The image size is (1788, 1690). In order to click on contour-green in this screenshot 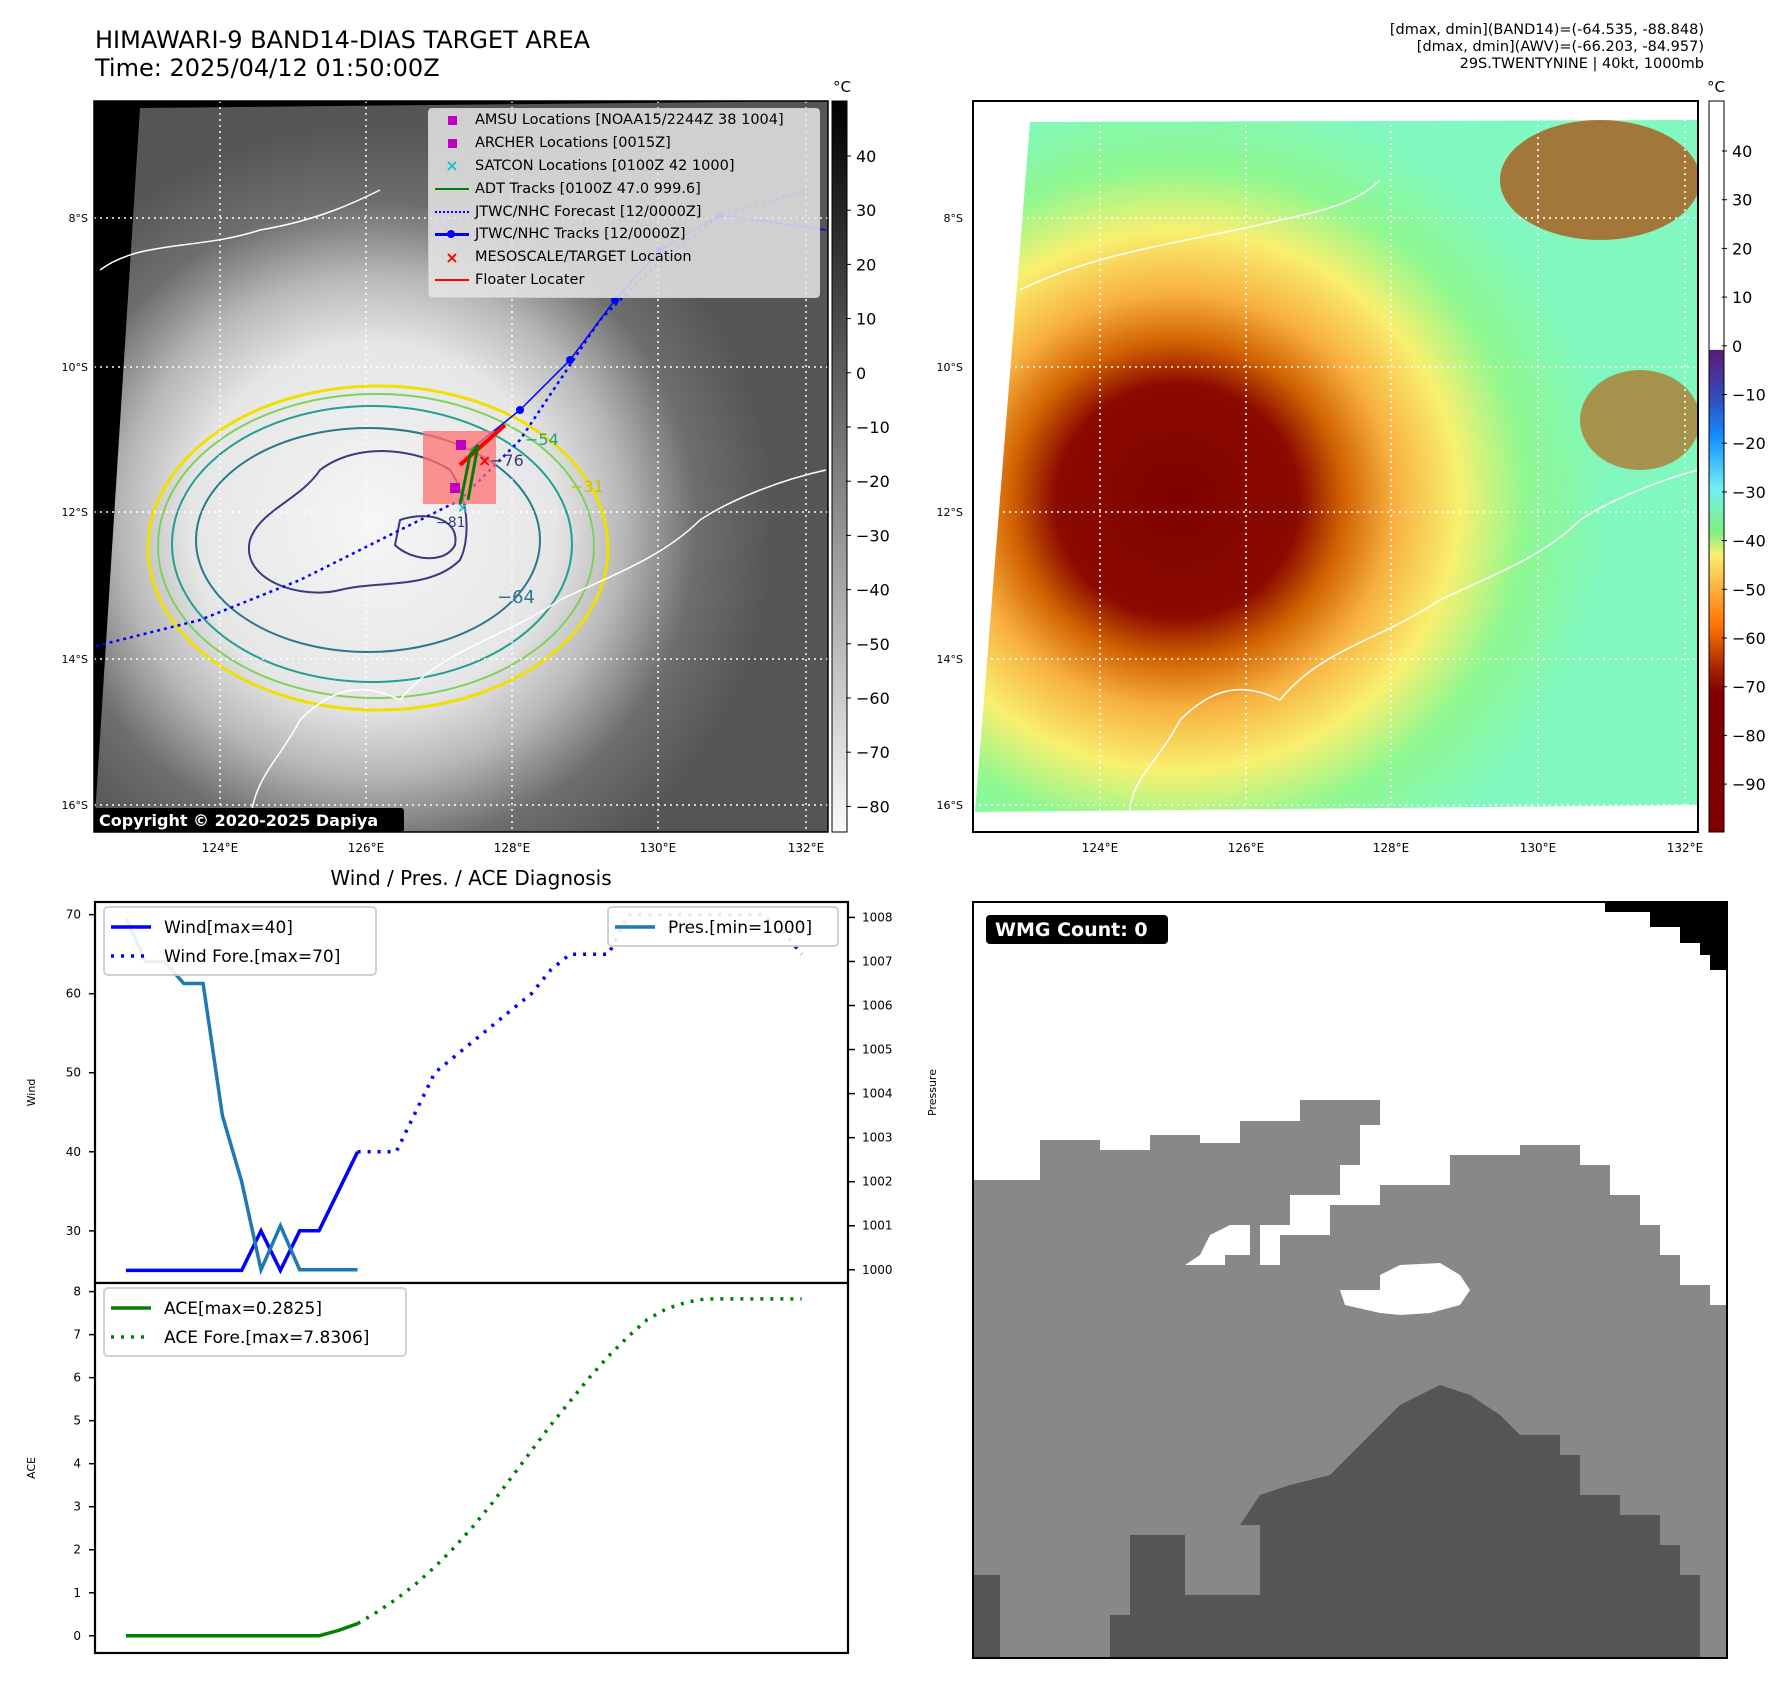, I will do `click(376, 546)`.